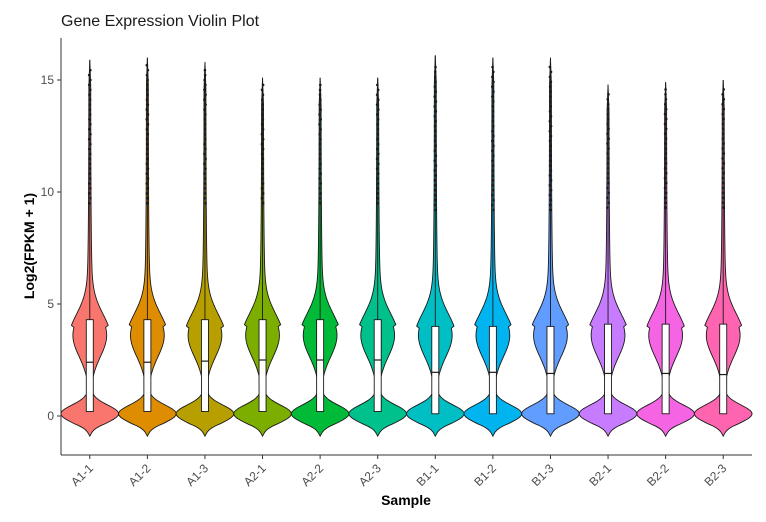  I want to click on x-tick-label: B1-1, so click(428, 475).